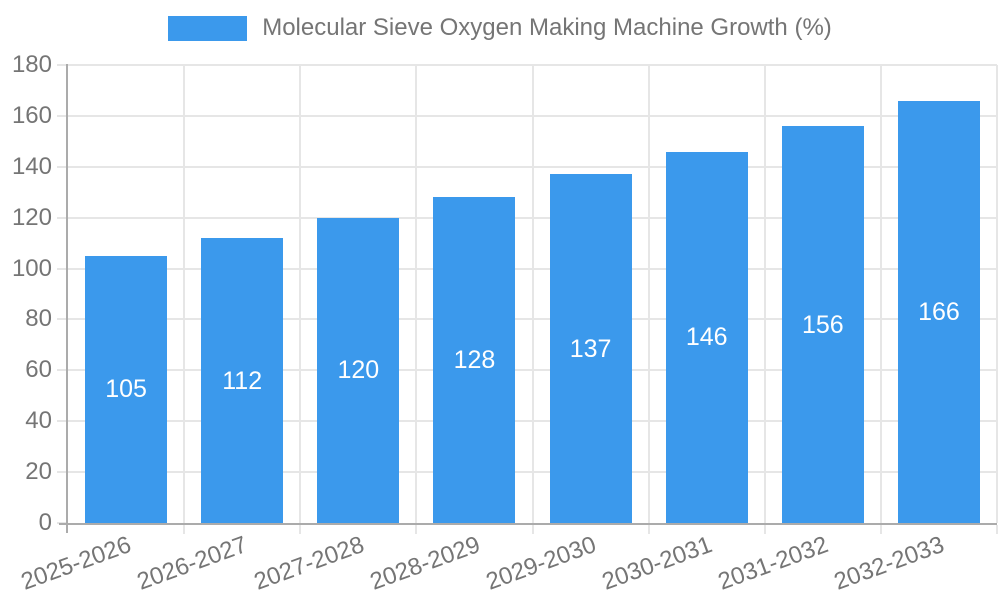 The image size is (1000, 600). I want to click on x-axis-tick-label: 2030-2031, so click(657, 563).